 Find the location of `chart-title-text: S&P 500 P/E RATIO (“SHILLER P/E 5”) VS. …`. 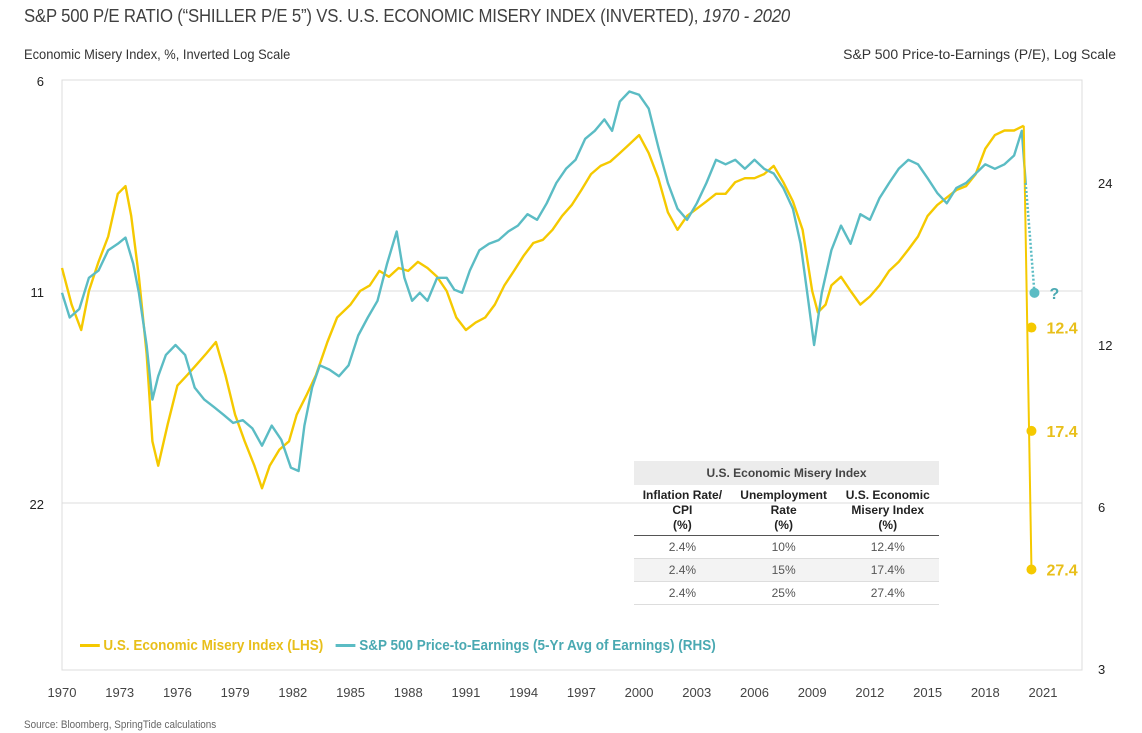

chart-title-text: S&P 500 P/E RATIO (“SHILLER P/E 5”) VS. … is located at coordinates (363, 16).